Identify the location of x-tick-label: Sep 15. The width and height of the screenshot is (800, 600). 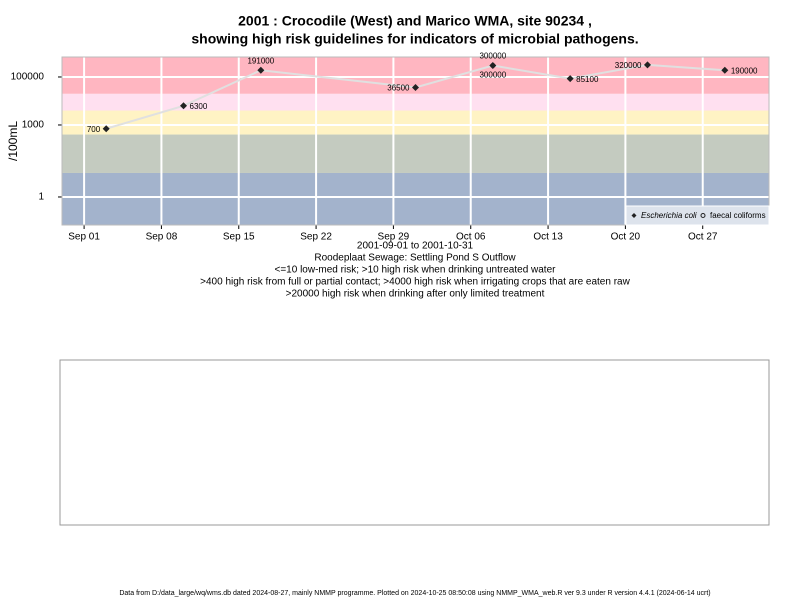
(239, 237).